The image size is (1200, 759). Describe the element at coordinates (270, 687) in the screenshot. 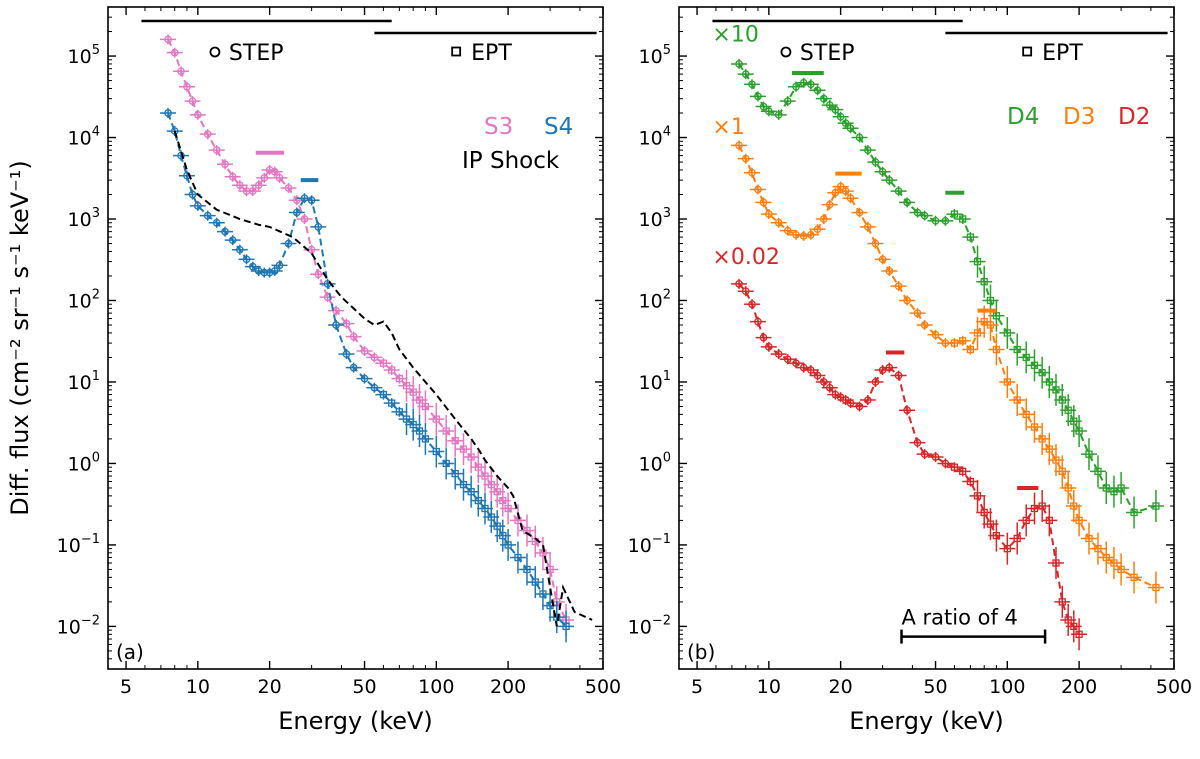

I see `x-tick-label: 20` at that location.